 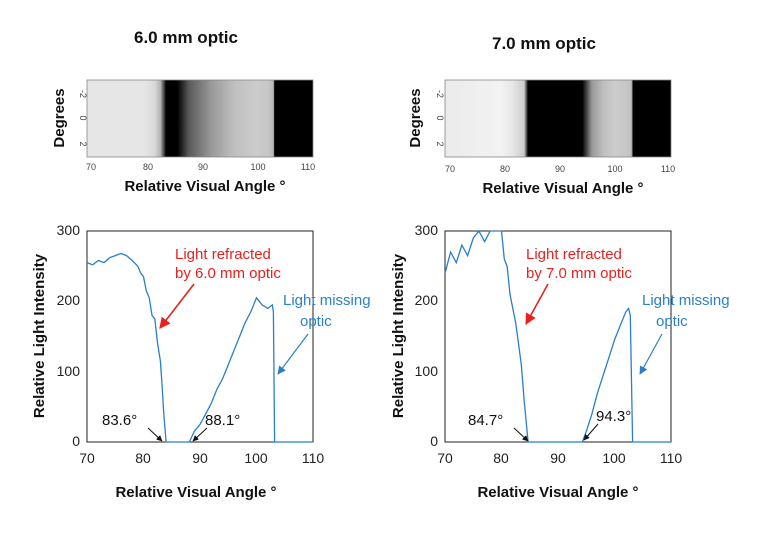 I want to click on series-line-left, so click(x=199, y=347).